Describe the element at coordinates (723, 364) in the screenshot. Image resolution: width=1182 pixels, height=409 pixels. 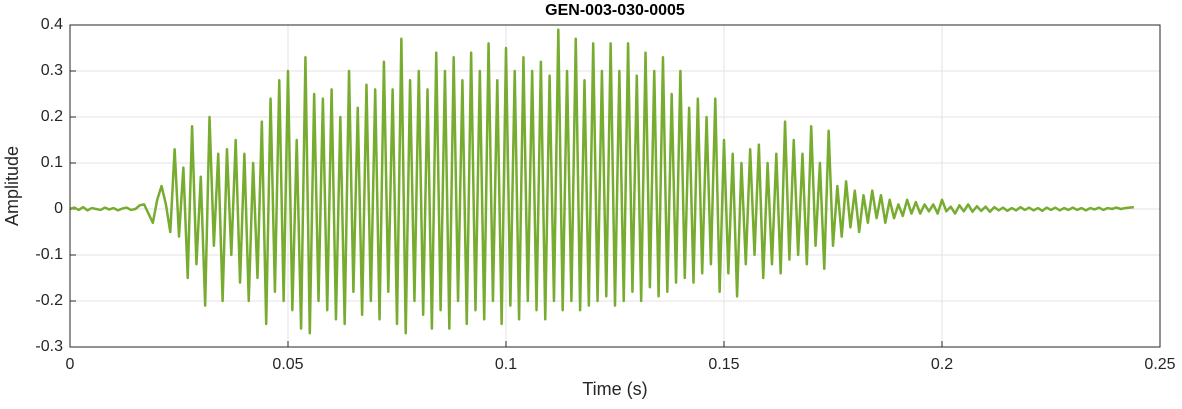
I see `x-tick-label: 0.15` at that location.